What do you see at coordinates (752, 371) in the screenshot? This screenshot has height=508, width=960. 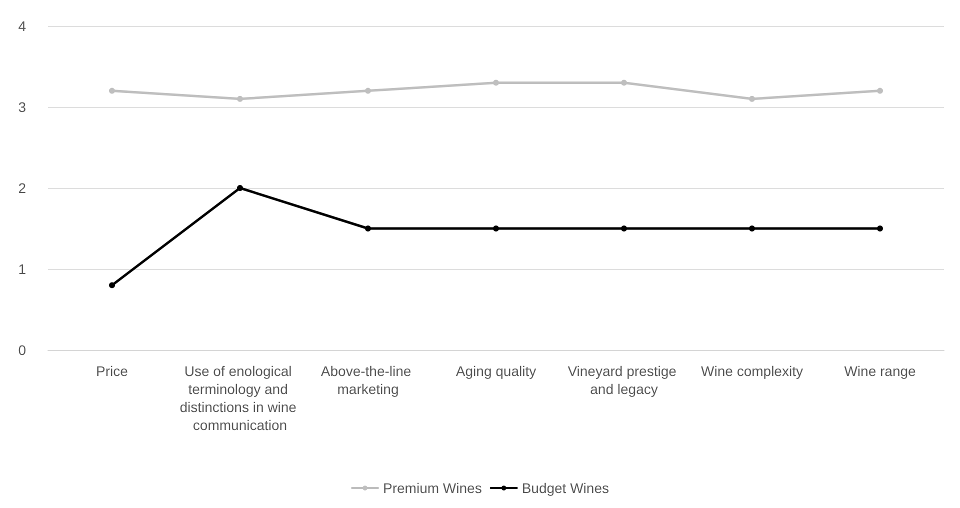 I see `x-tick-label: Wine complexity` at bounding box center [752, 371].